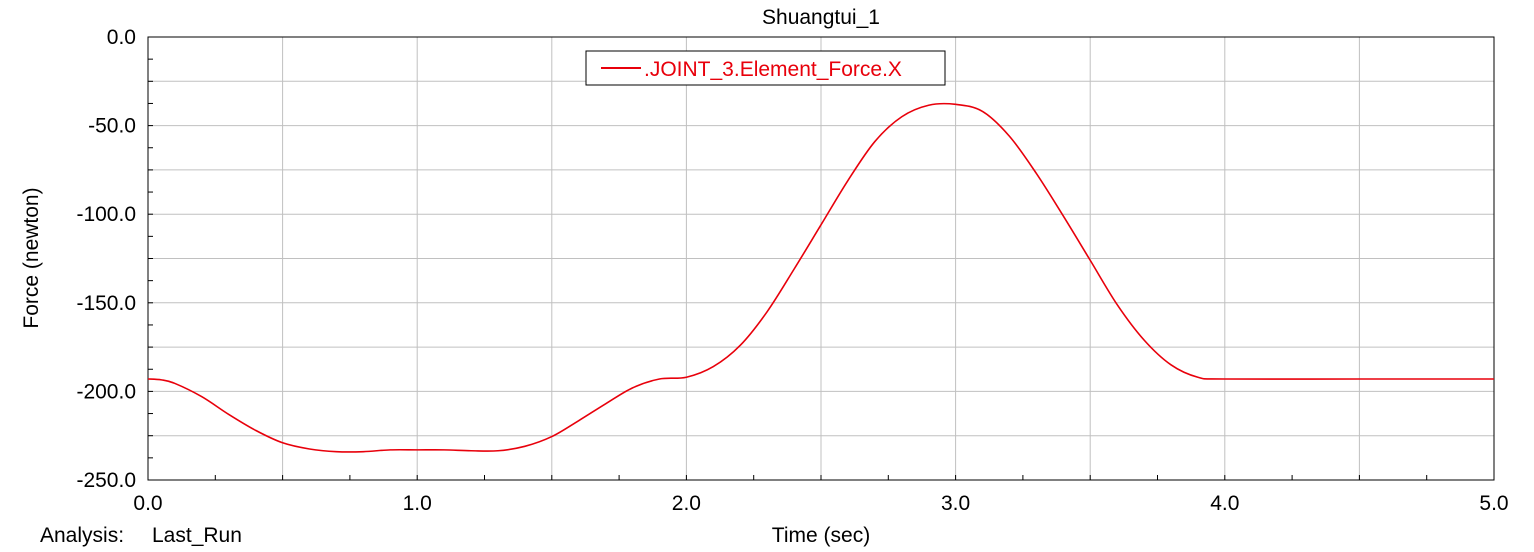 This screenshot has height=552, width=1534. I want to click on analysis-label: Analysis:, so click(82, 535).